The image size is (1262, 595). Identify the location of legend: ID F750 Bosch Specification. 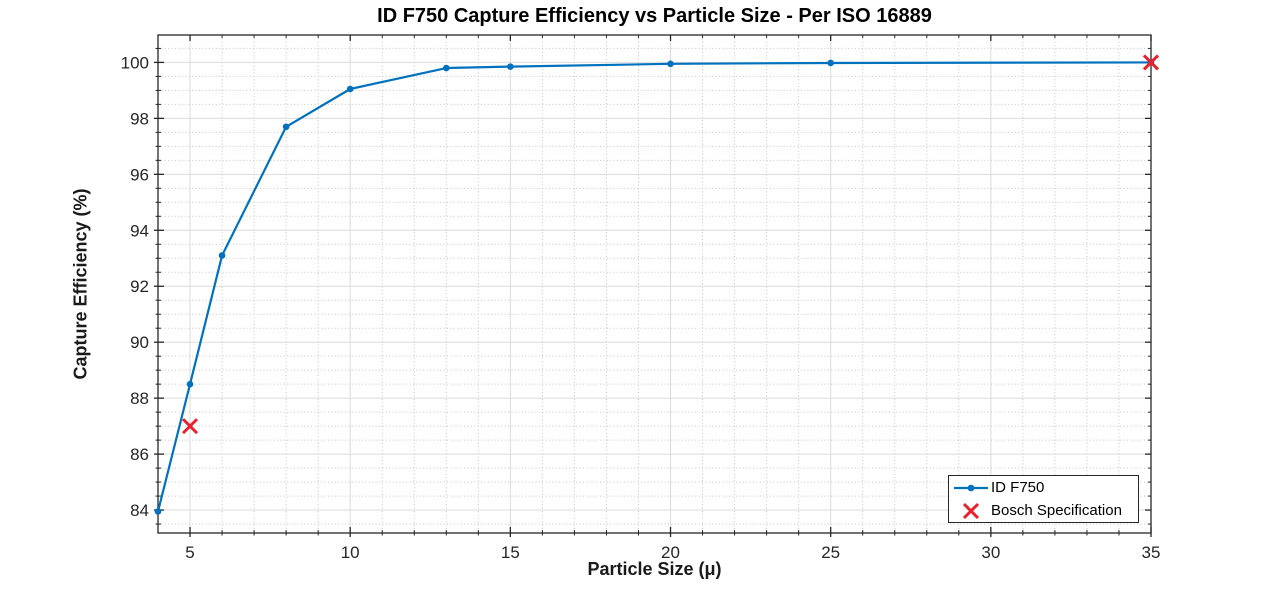
(1043, 499).